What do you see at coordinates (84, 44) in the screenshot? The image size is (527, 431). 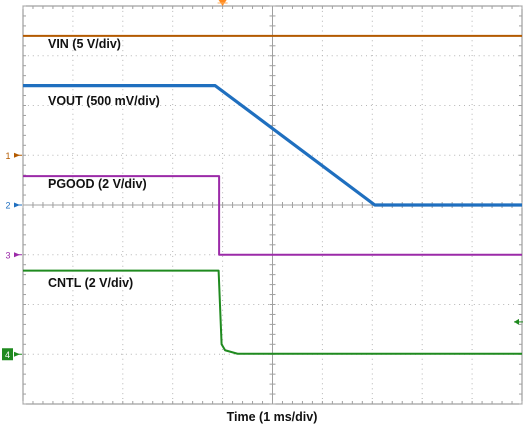 I see `vin-trace-label: VIN (5 V/div)` at bounding box center [84, 44].